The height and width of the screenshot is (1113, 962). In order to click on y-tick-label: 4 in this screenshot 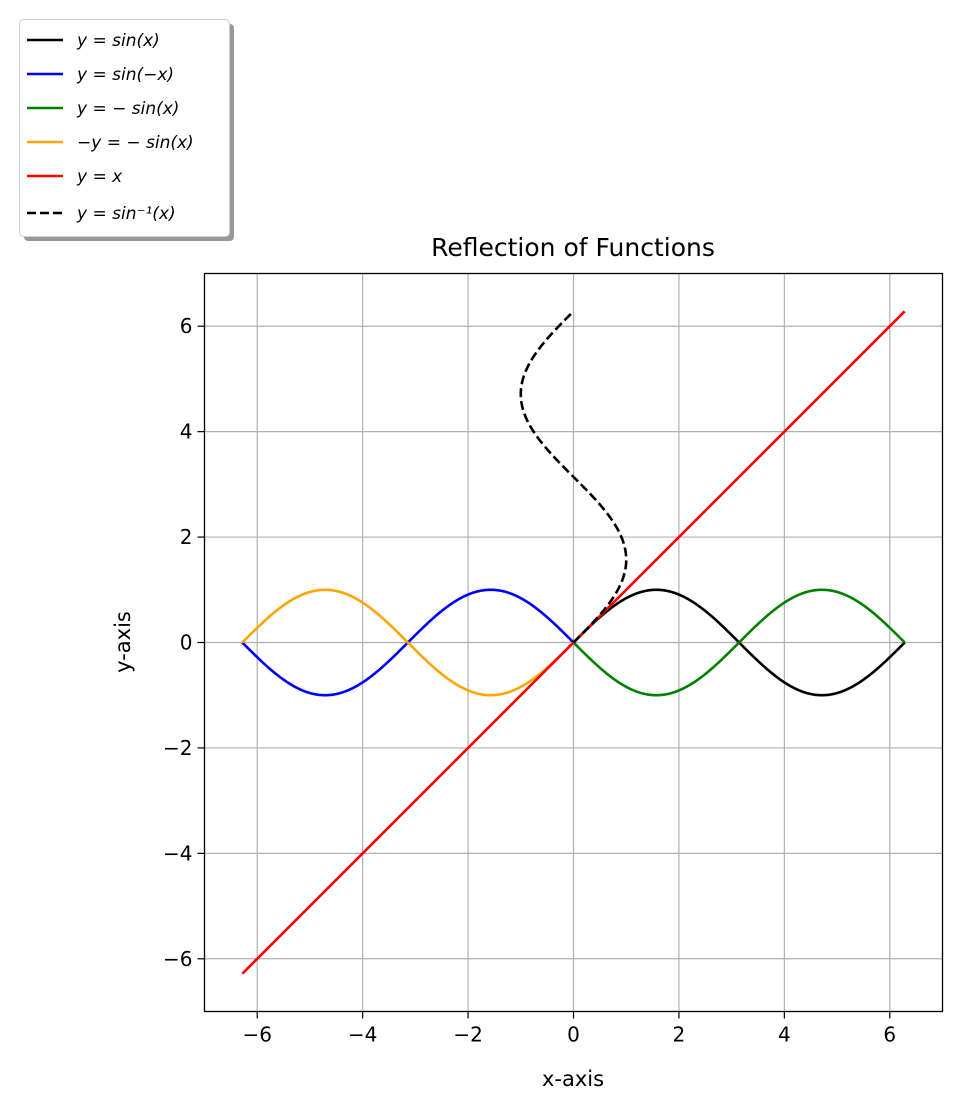, I will do `click(186, 432)`.